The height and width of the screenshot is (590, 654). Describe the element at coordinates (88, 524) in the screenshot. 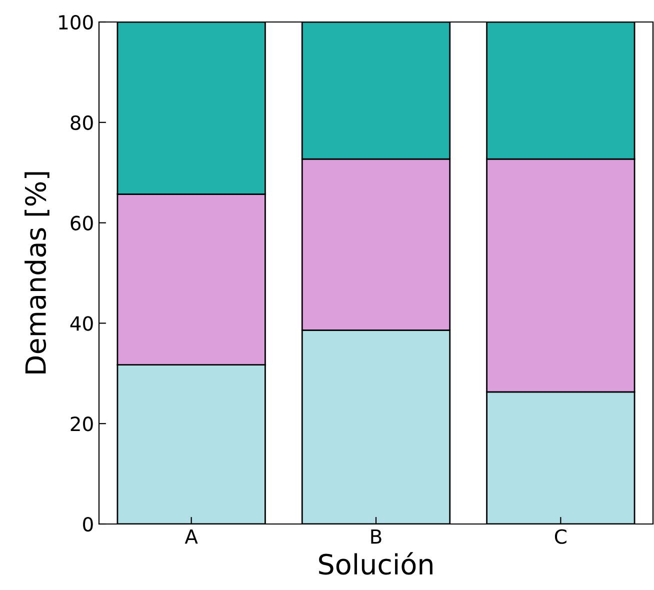

I see `y-tick-label: 0` at that location.